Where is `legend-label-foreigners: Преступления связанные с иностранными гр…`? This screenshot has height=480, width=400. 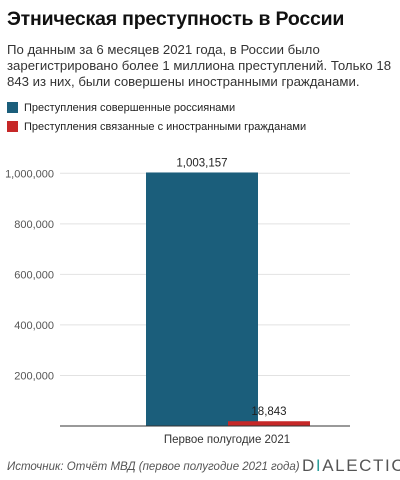 legend-label-foreigners: Преступления связанные с иностранными гр… is located at coordinates (165, 126).